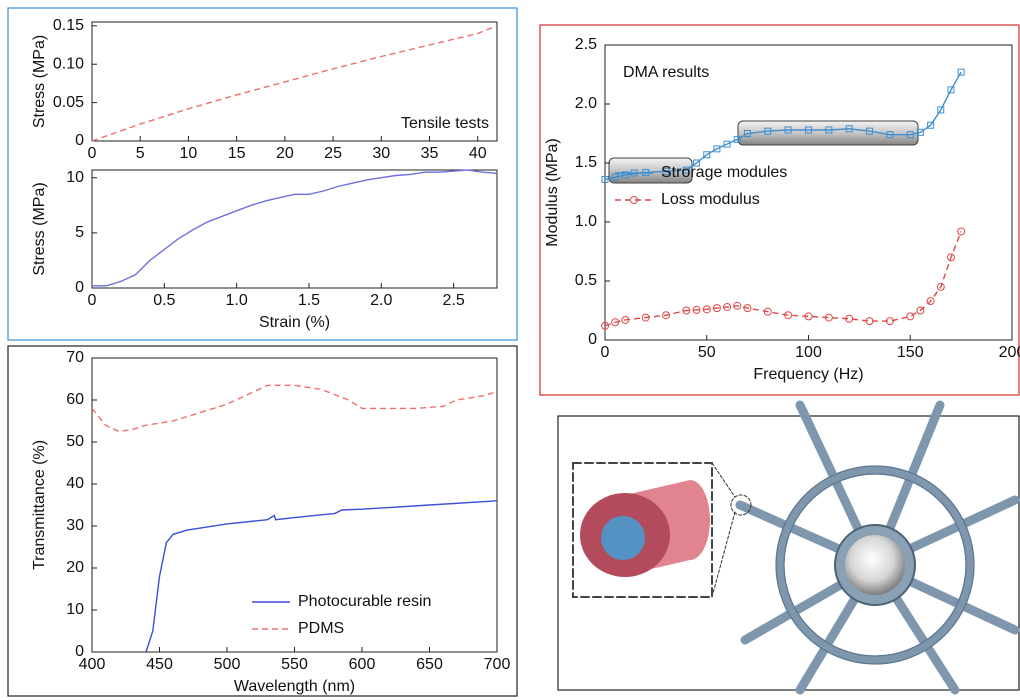  Describe the element at coordinates (75, 357) in the screenshot. I see `y-tick-label: 70` at that location.